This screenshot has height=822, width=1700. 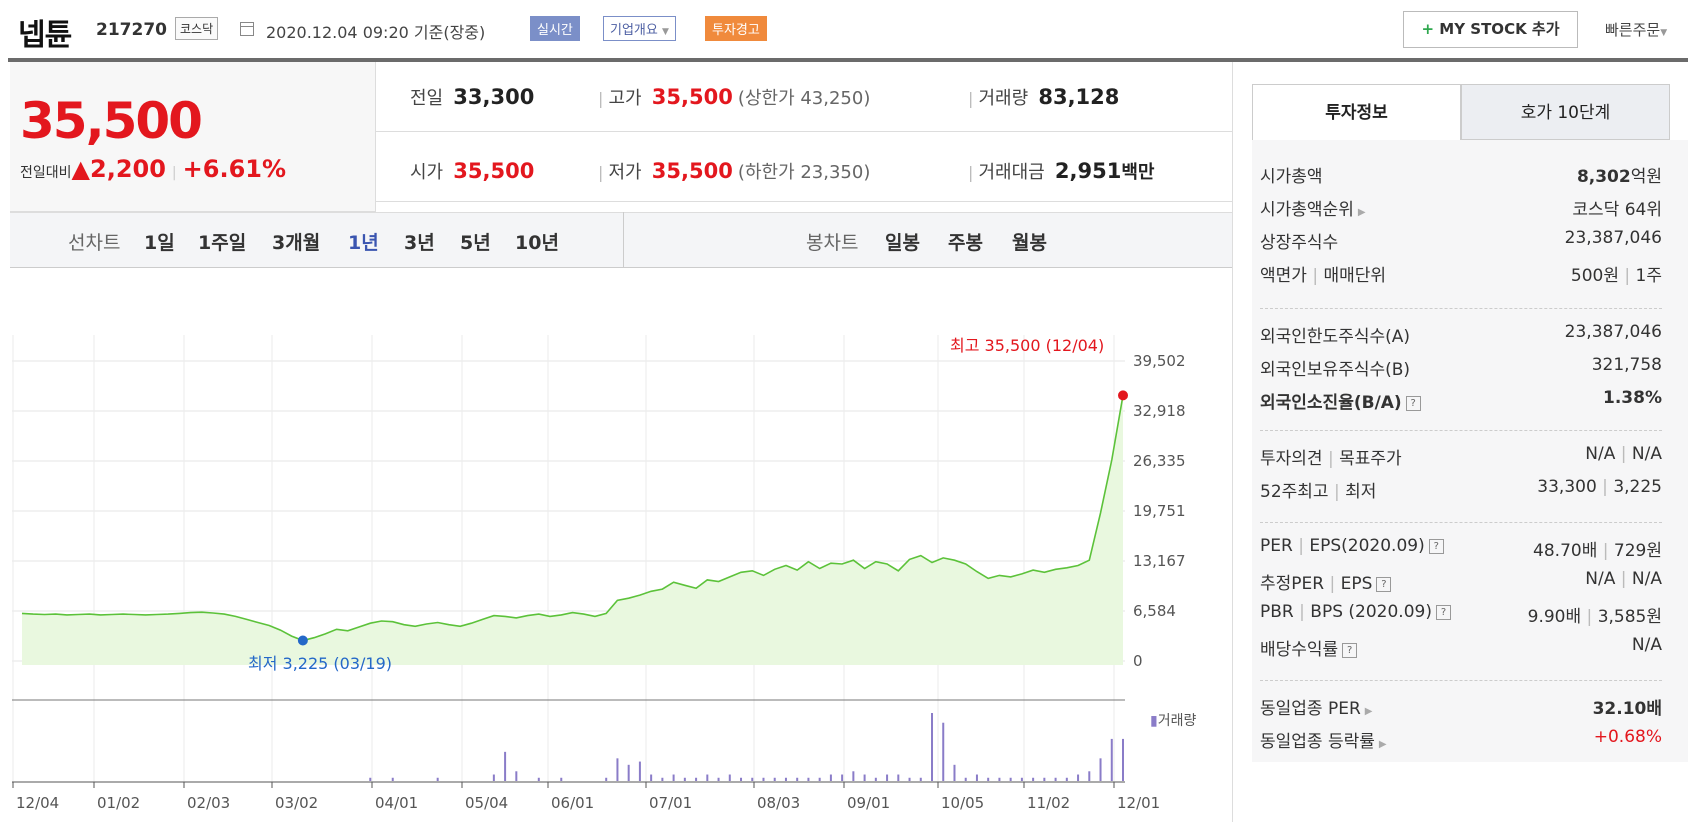 I want to click on y-tick-label: 0, so click(x=1138, y=661).